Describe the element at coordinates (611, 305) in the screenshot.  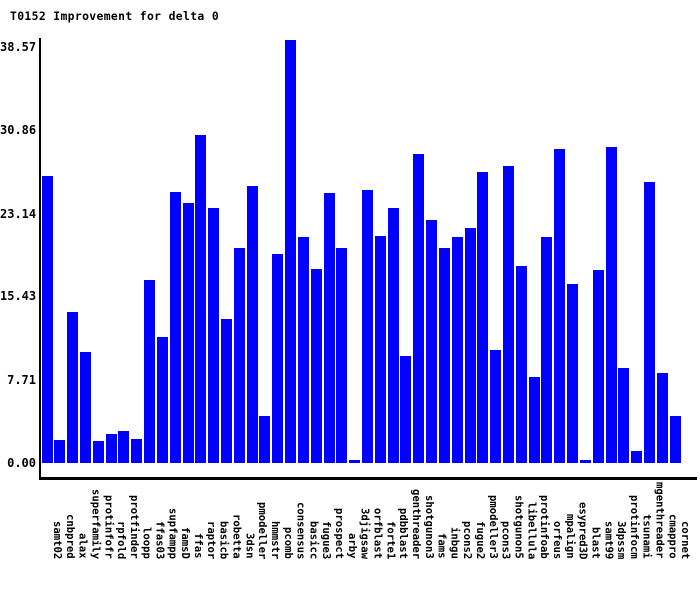
I see `bar-3dpssm` at that location.